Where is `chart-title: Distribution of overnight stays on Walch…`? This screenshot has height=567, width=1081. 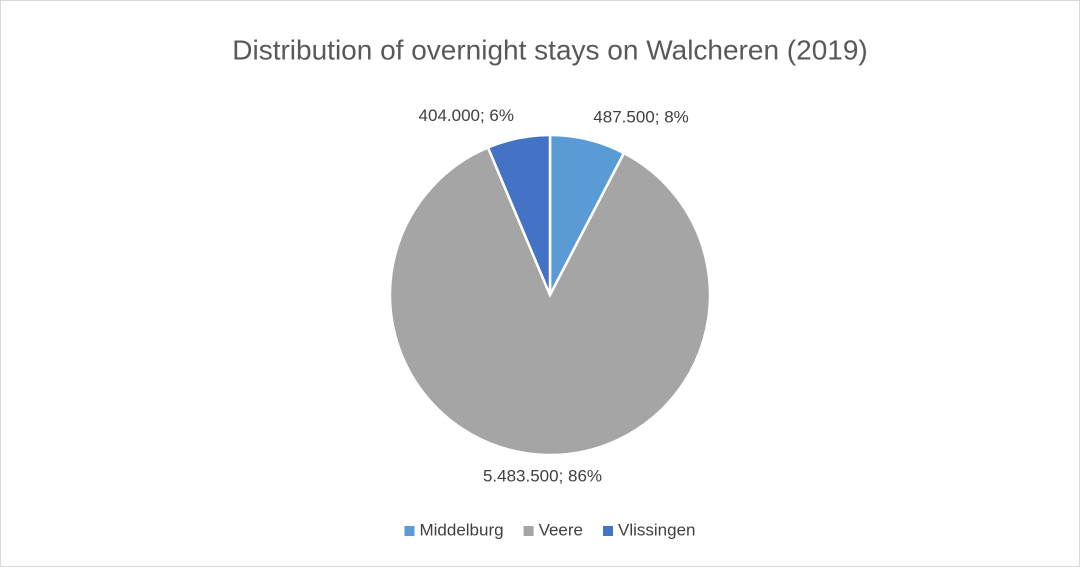
chart-title: Distribution of overnight stays on Walch… is located at coordinates (550, 49).